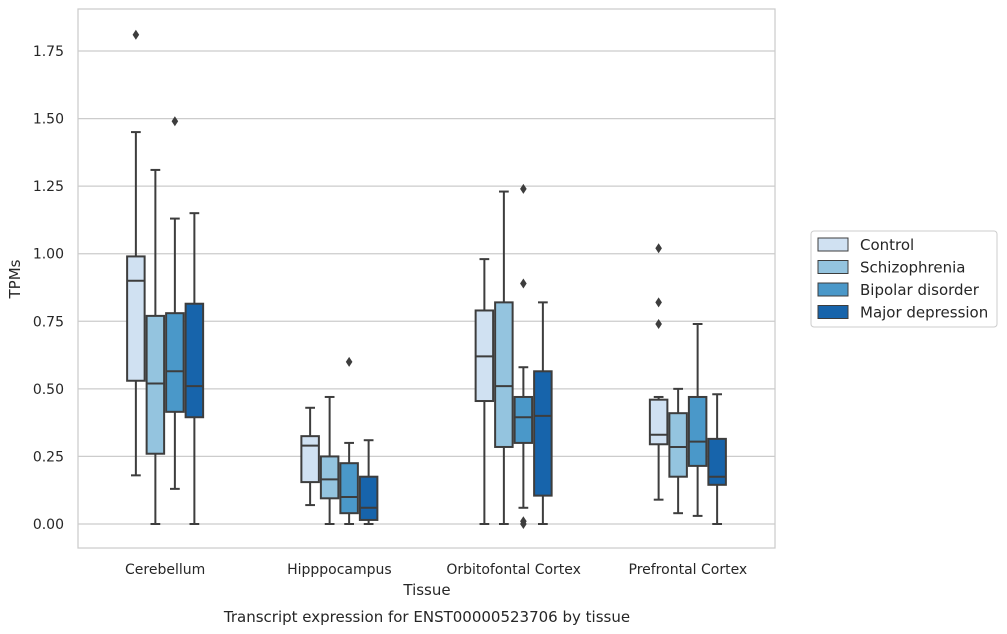 The image size is (1007, 634). Describe the element at coordinates (48, 390) in the screenshot. I see `y-tick-label: 0.50` at that location.